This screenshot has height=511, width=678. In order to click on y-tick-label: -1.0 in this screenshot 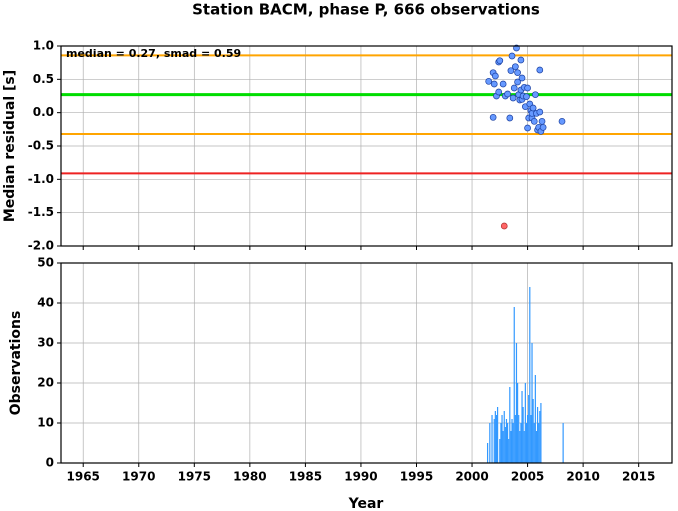, I will do `click(41, 179)`.